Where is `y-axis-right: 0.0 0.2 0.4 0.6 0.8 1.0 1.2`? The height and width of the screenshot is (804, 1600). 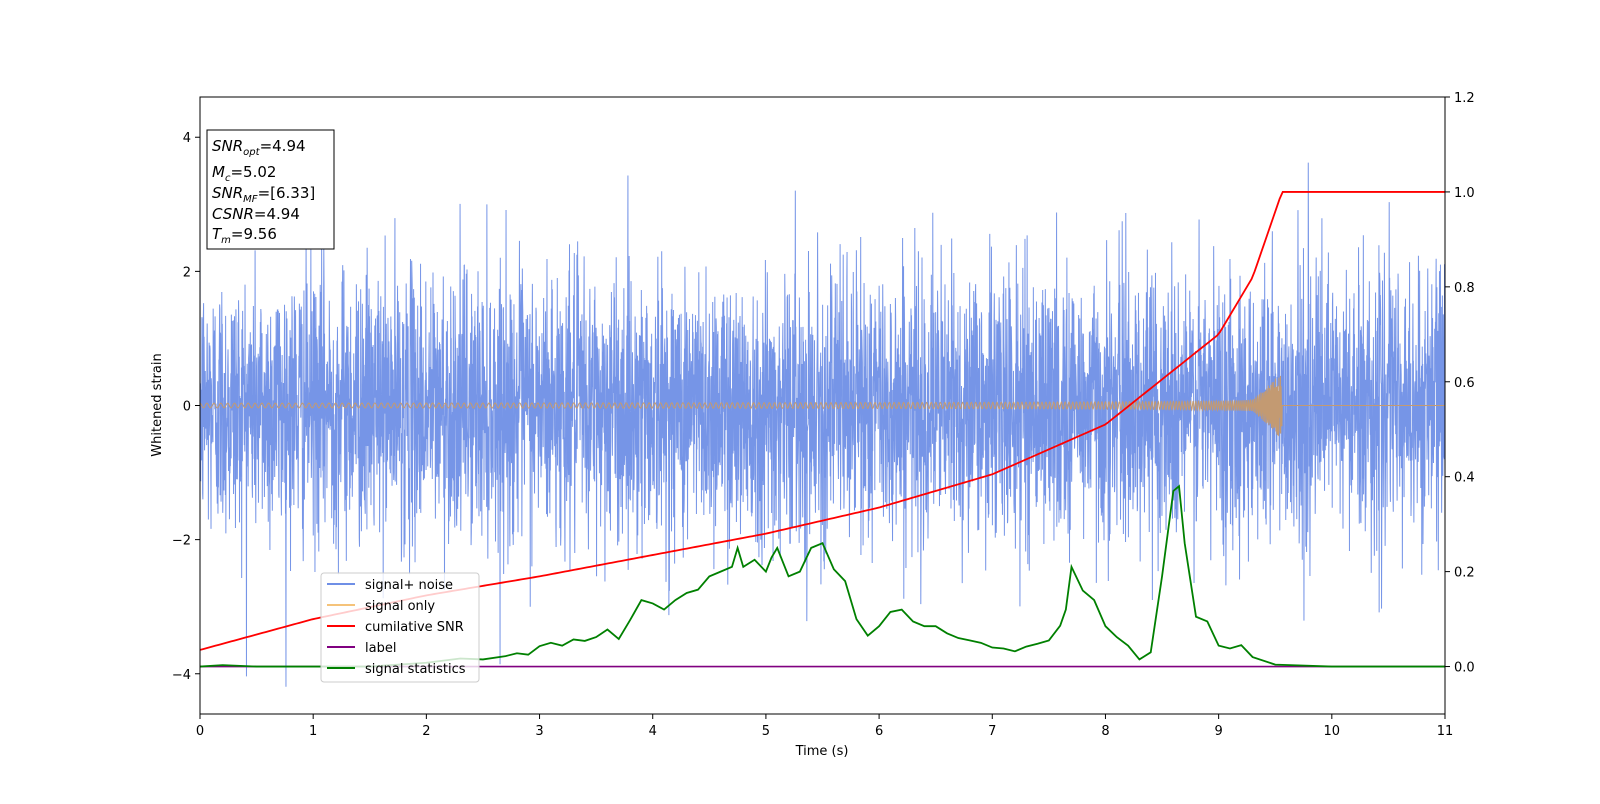
y-axis-right: 0.0 0.2 0.4 0.6 0.8 1.0 1.2 is located at coordinates (1460, 383).